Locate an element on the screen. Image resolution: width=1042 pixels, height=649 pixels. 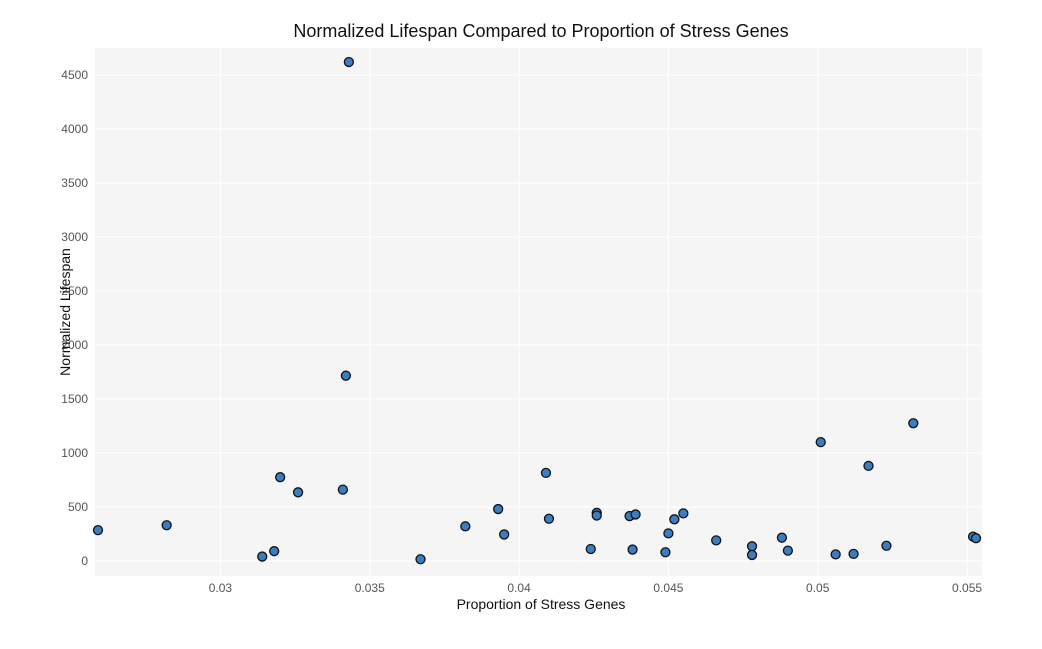
x-tick-label: 0.03 is located at coordinates (221, 588).